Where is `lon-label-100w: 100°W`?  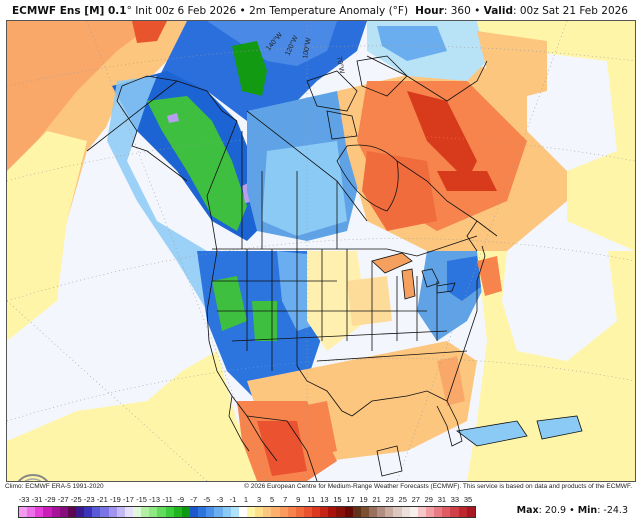 lon-label-100w: 100°W is located at coordinates (307, 48).